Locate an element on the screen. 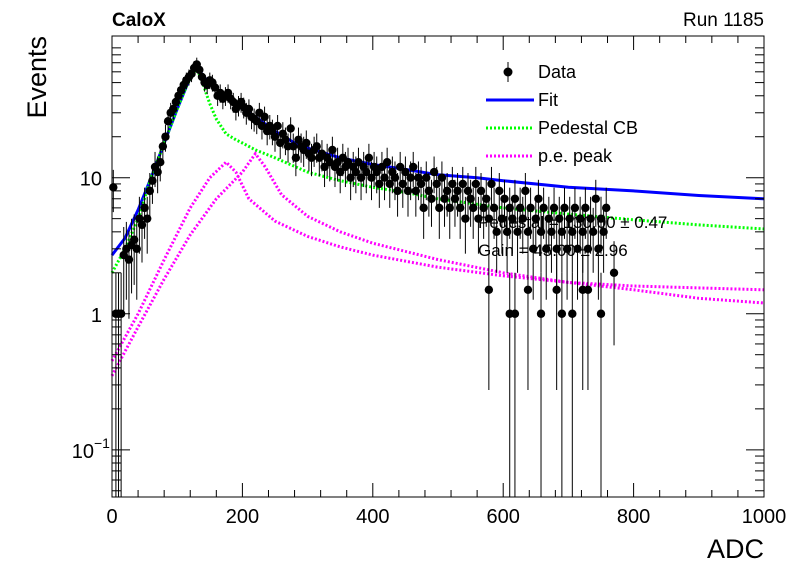 The image size is (796, 572). legend-label: Fit is located at coordinates (548, 100).